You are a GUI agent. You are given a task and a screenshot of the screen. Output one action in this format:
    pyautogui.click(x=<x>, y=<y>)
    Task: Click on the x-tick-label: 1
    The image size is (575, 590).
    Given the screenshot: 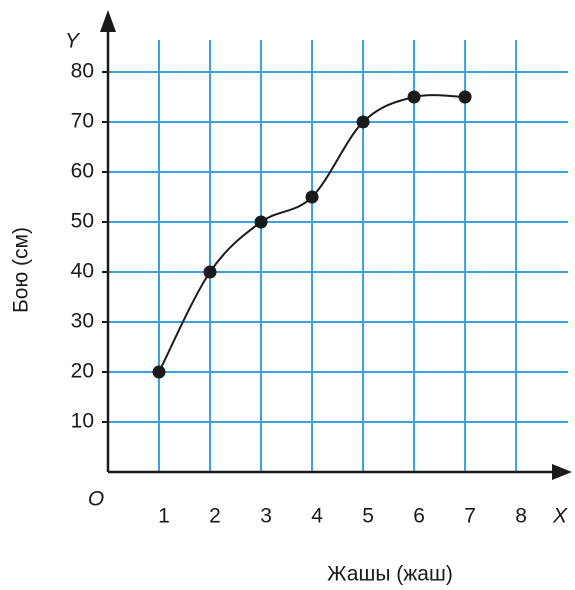 What is the action you would take?
    pyautogui.click(x=164, y=516)
    